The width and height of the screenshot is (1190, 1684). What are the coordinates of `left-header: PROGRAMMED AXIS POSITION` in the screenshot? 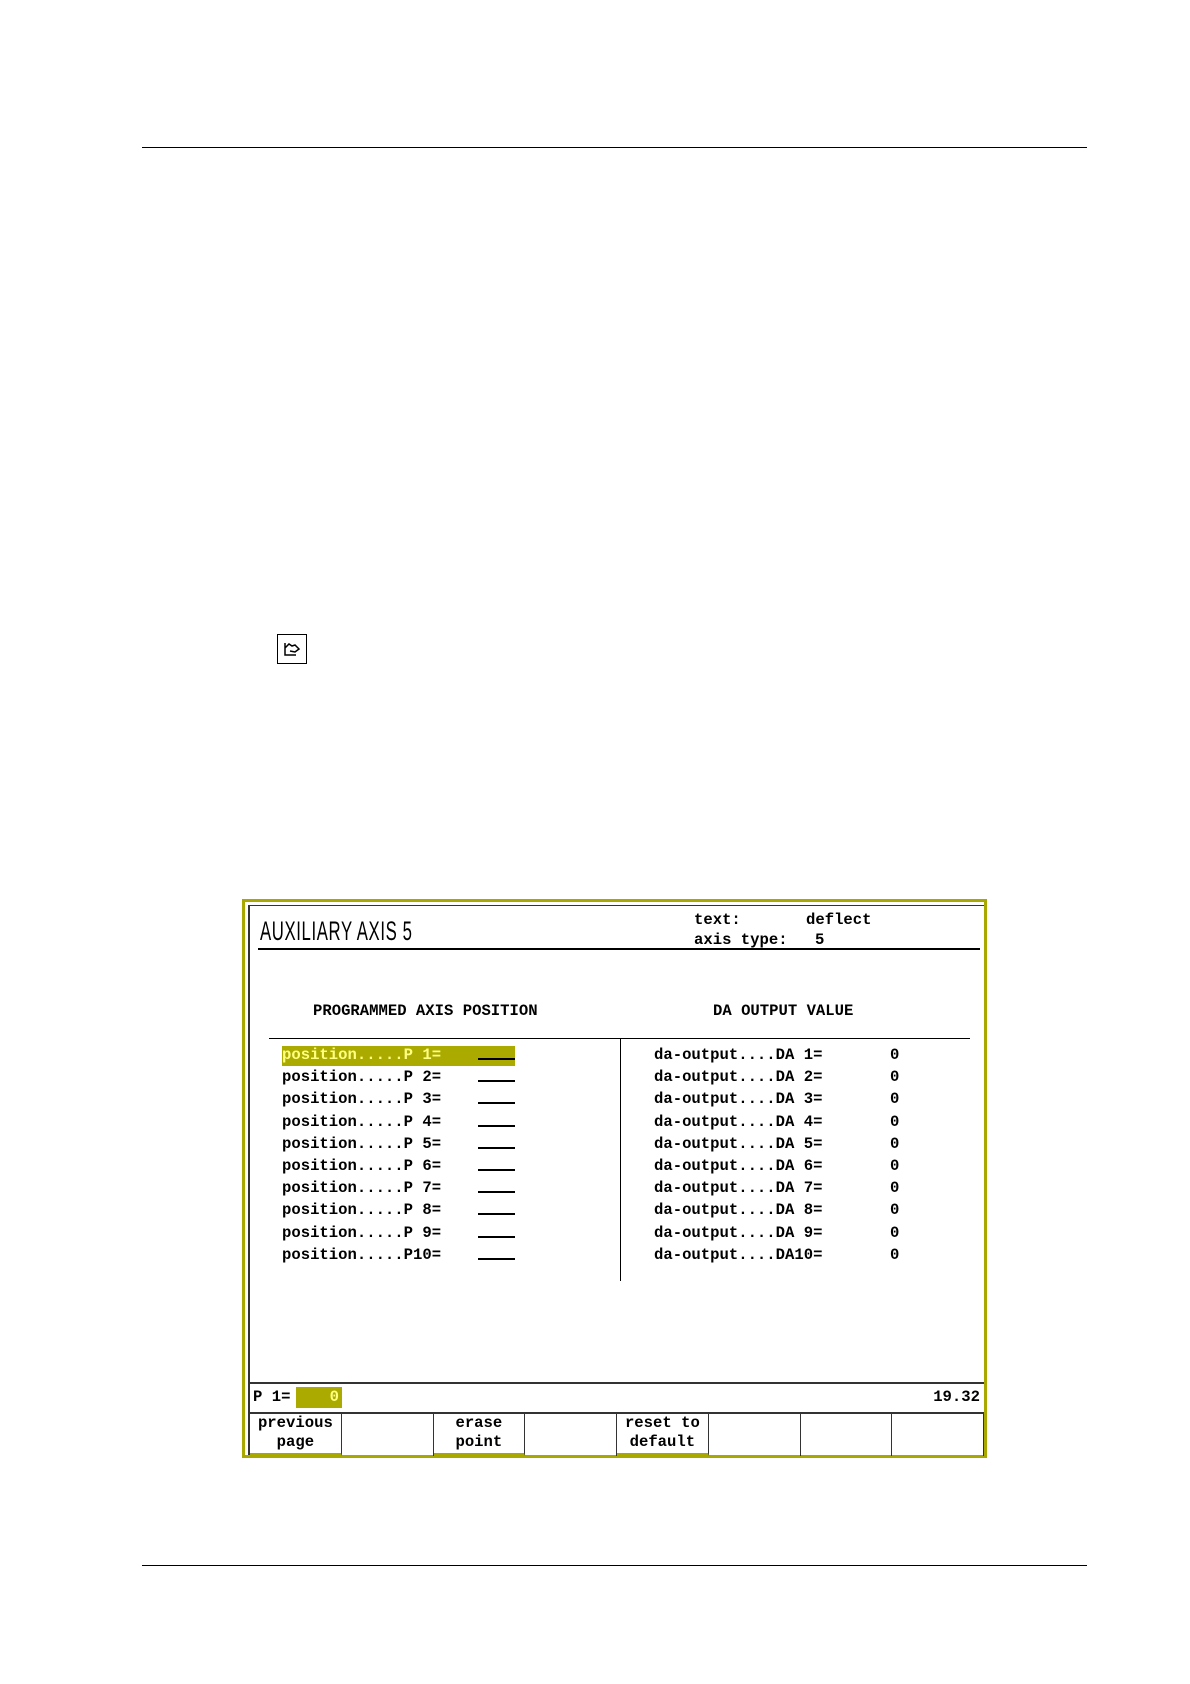 It's located at (425, 1011).